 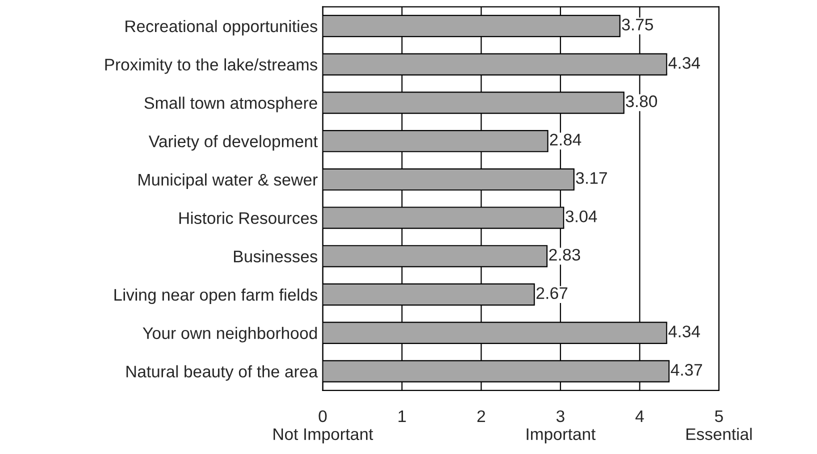 What do you see at coordinates (276, 256) in the screenshot?
I see `y-tick-label: Businesses` at bounding box center [276, 256].